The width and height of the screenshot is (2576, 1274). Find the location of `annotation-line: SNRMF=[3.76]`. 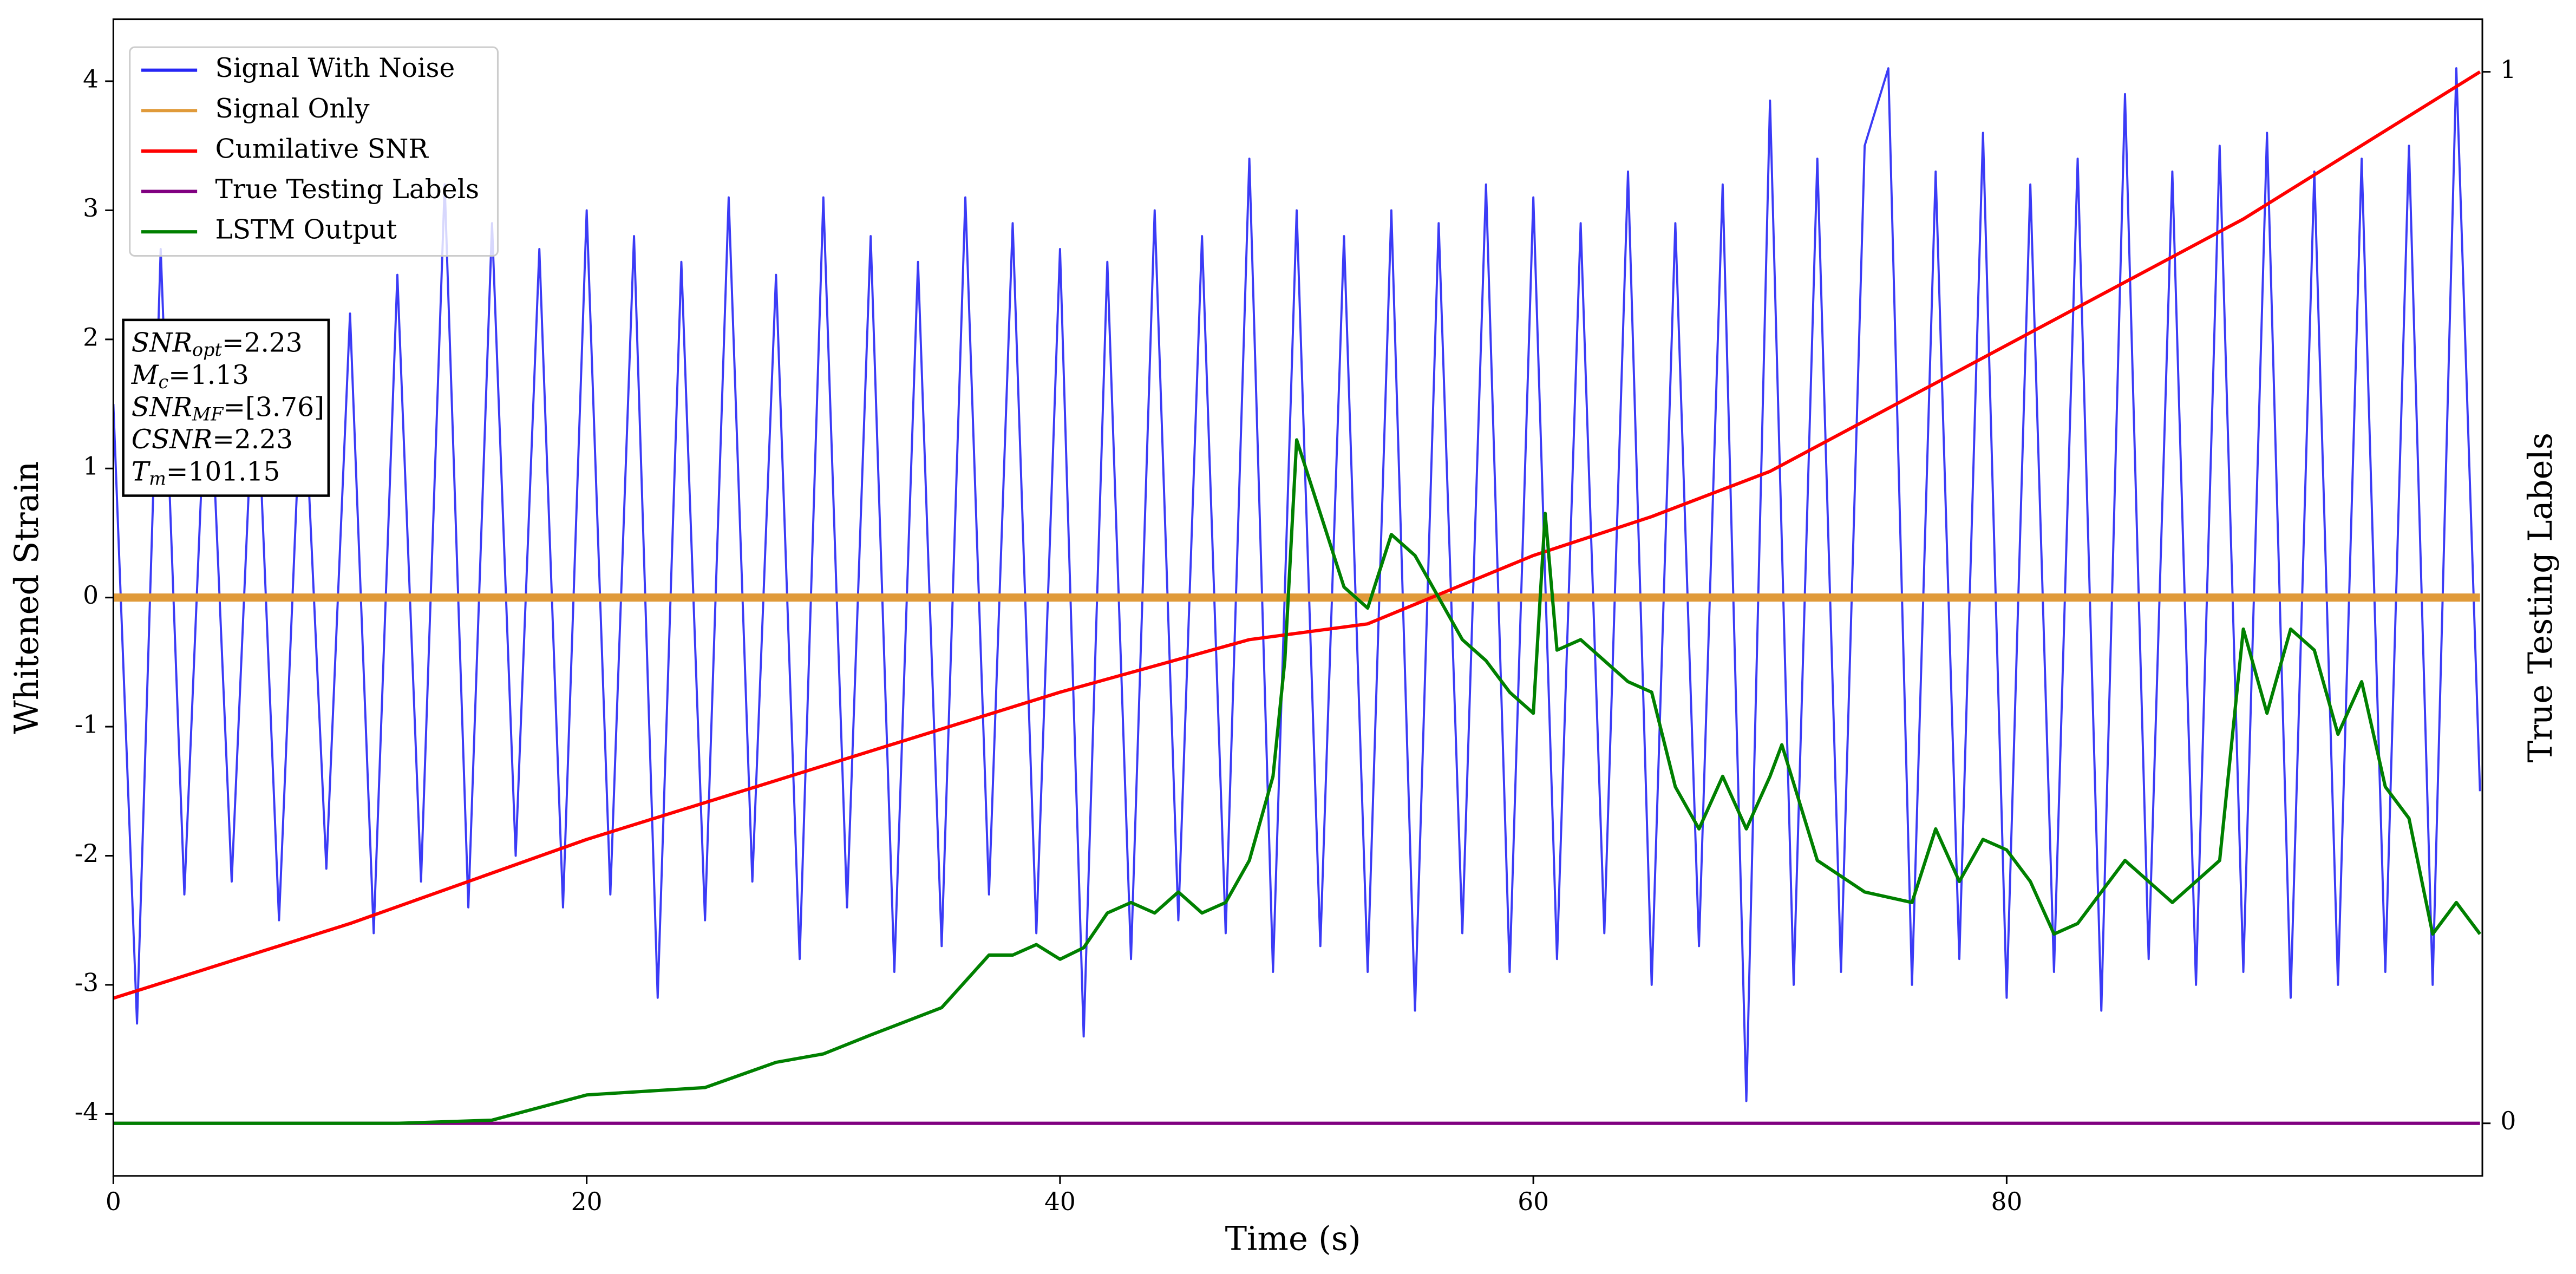

annotation-line: SNRMF=[3.76] is located at coordinates (228, 408).